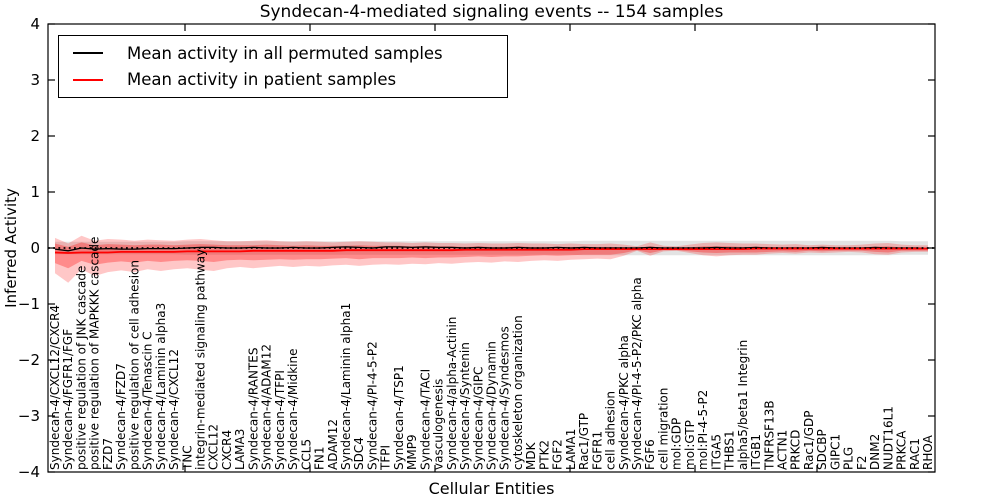  Describe the element at coordinates (637, 373) in the screenshot. I see `x-tick-label: Syndecan-4/PI-4-5-P2/PKC alpha` at that location.